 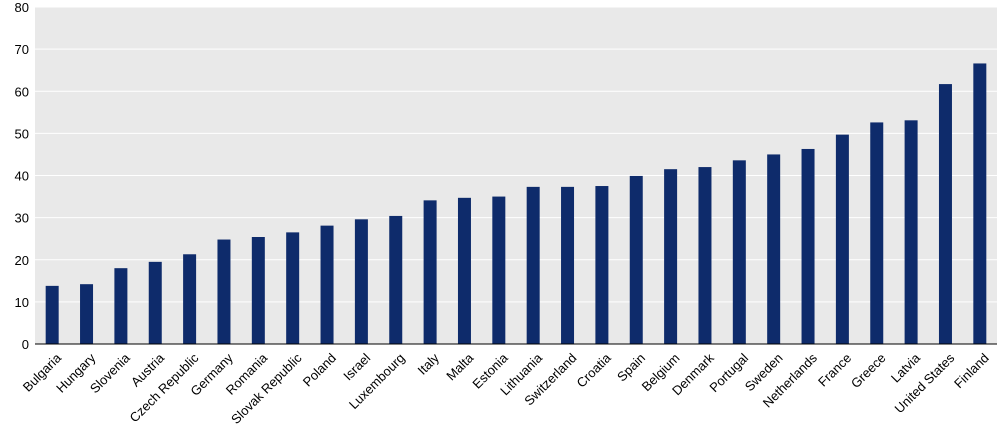 What do you see at coordinates (396, 279) in the screenshot?
I see `bar-luxembourg` at bounding box center [396, 279].